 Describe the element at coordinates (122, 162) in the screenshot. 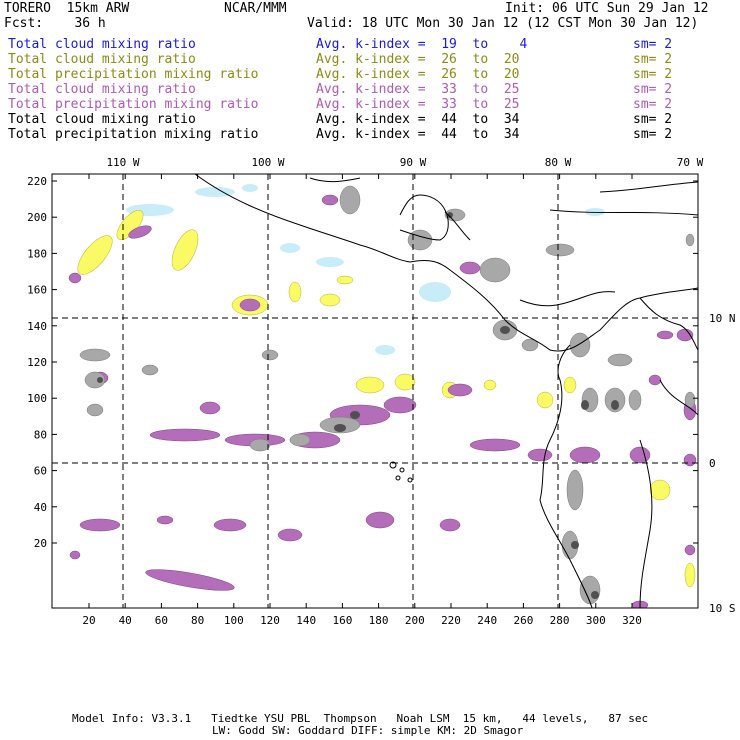

I see `longitude-label: 110 W` at that location.